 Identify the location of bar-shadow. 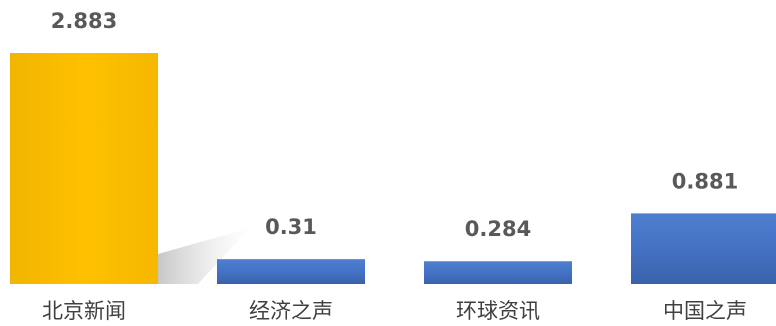
(204, 256).